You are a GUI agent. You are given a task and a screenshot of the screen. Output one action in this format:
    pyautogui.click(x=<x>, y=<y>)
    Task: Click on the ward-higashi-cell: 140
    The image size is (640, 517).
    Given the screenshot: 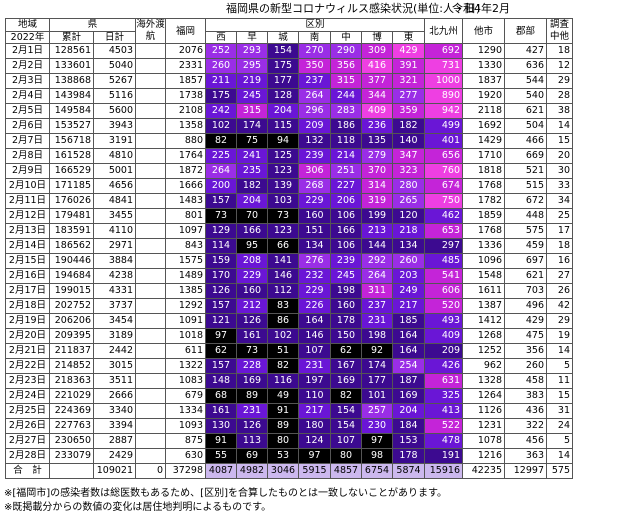 What is the action you would take?
    pyautogui.click(x=408, y=141)
    